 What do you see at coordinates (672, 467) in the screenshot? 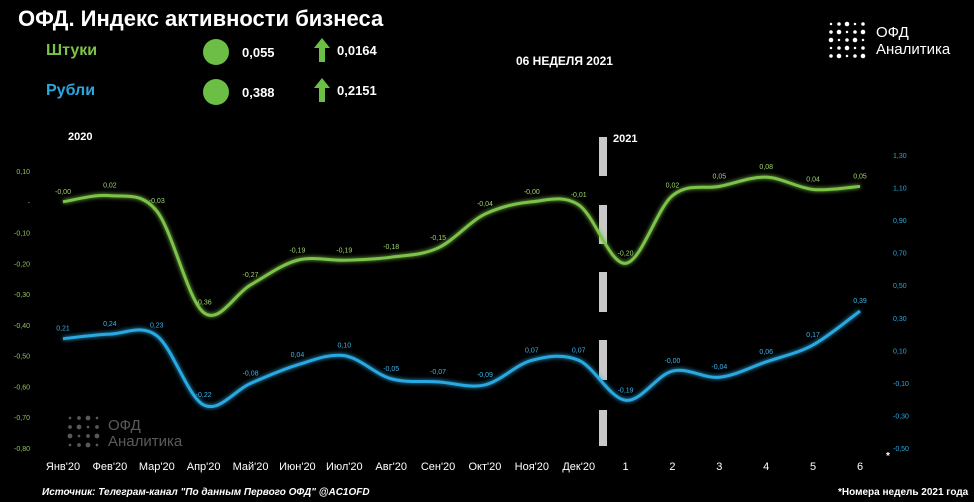
I see `x-axis-tick-label: 2` at bounding box center [672, 467].